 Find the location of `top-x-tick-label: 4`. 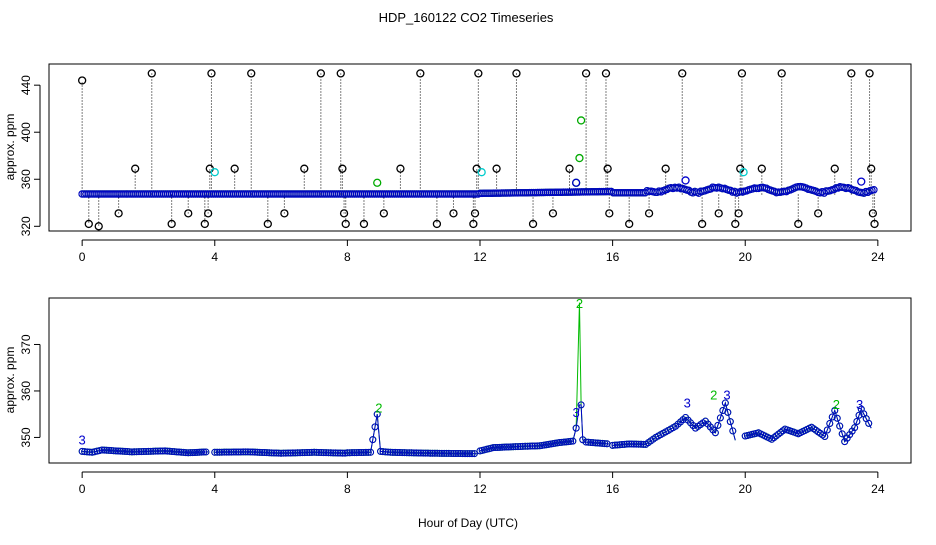

top-x-tick-label: 4 is located at coordinates (214, 257).